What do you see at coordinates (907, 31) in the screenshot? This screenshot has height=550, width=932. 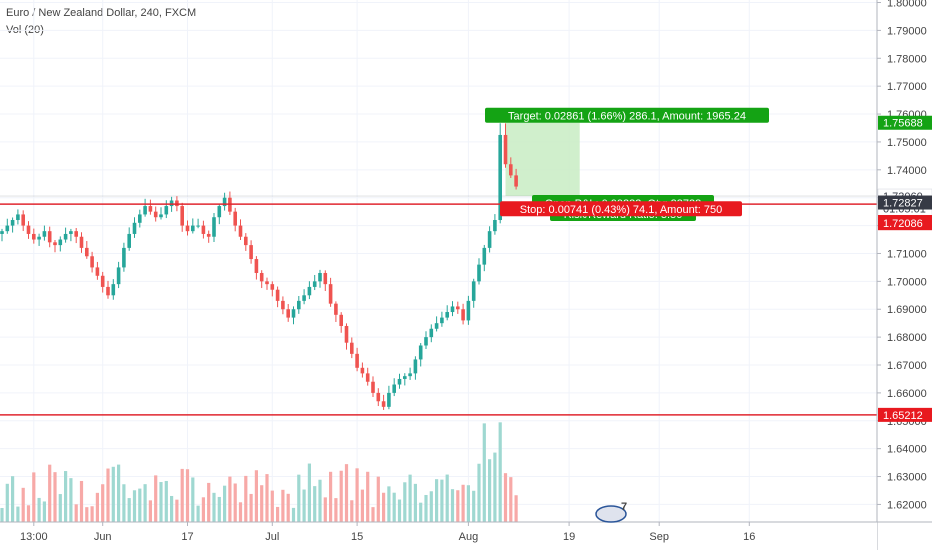 I see `price-tick-label: 1.79000` at bounding box center [907, 31].